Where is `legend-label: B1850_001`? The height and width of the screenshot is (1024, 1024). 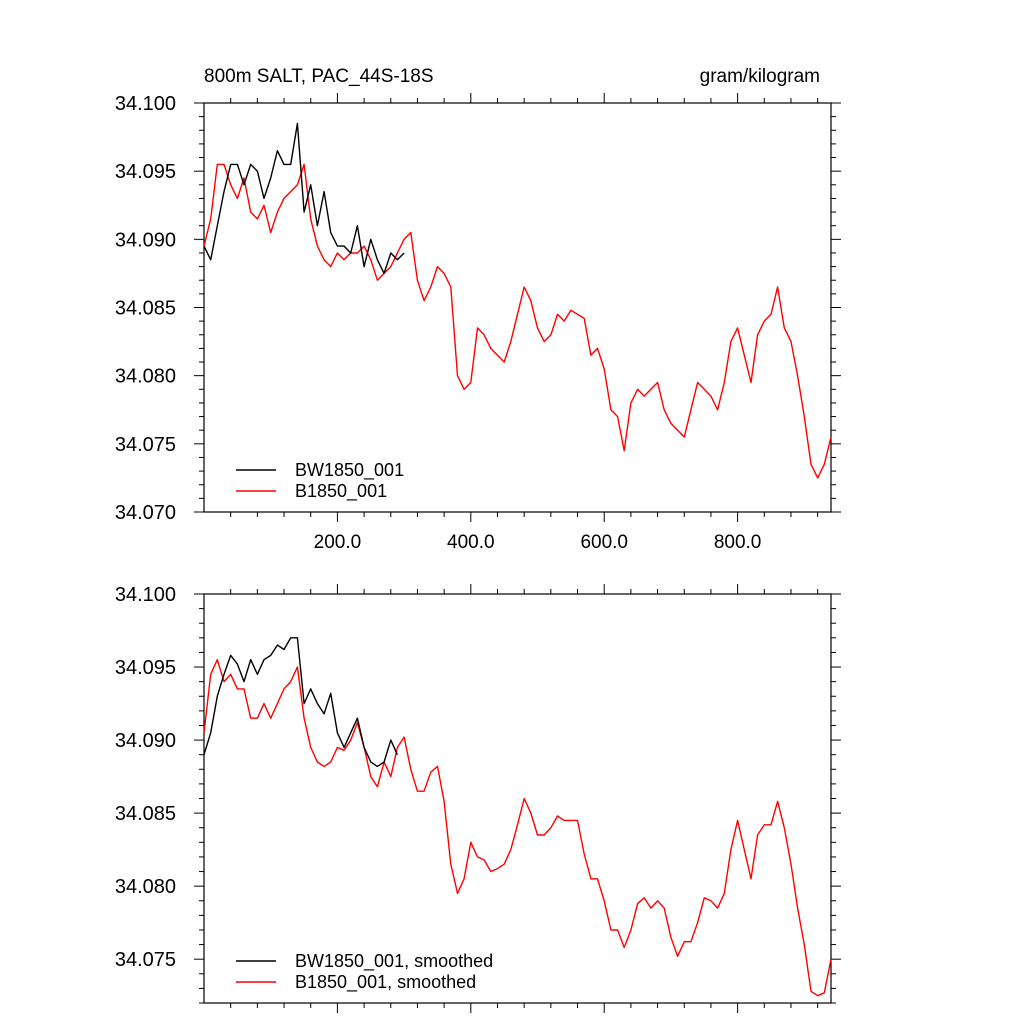 legend-label: B1850_001 is located at coordinates (341, 491).